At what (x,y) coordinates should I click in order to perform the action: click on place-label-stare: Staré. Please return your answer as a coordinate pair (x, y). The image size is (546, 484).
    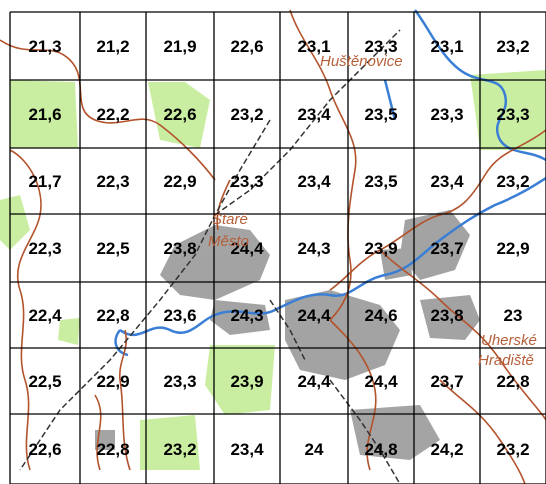
    Looking at the image, I should click on (230, 219).